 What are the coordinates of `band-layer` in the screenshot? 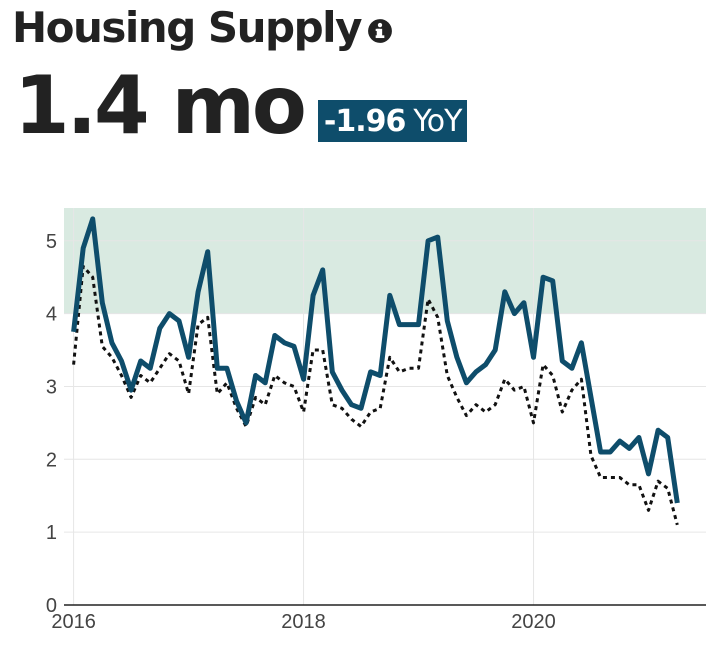 It's located at (385, 261).